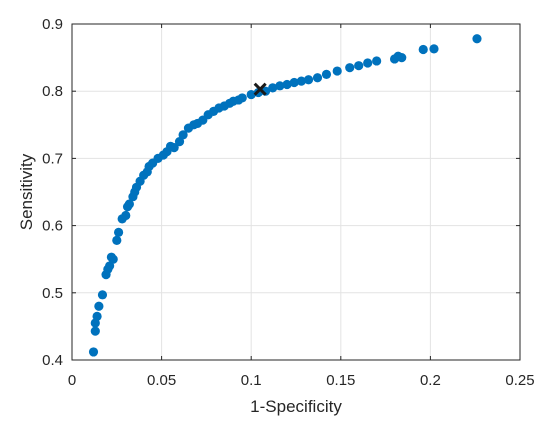 Image resolution: width=550 pixels, height=434 pixels. What do you see at coordinates (26, 191) in the screenshot?
I see `y-axis-label: Sensitivity` at bounding box center [26, 191].